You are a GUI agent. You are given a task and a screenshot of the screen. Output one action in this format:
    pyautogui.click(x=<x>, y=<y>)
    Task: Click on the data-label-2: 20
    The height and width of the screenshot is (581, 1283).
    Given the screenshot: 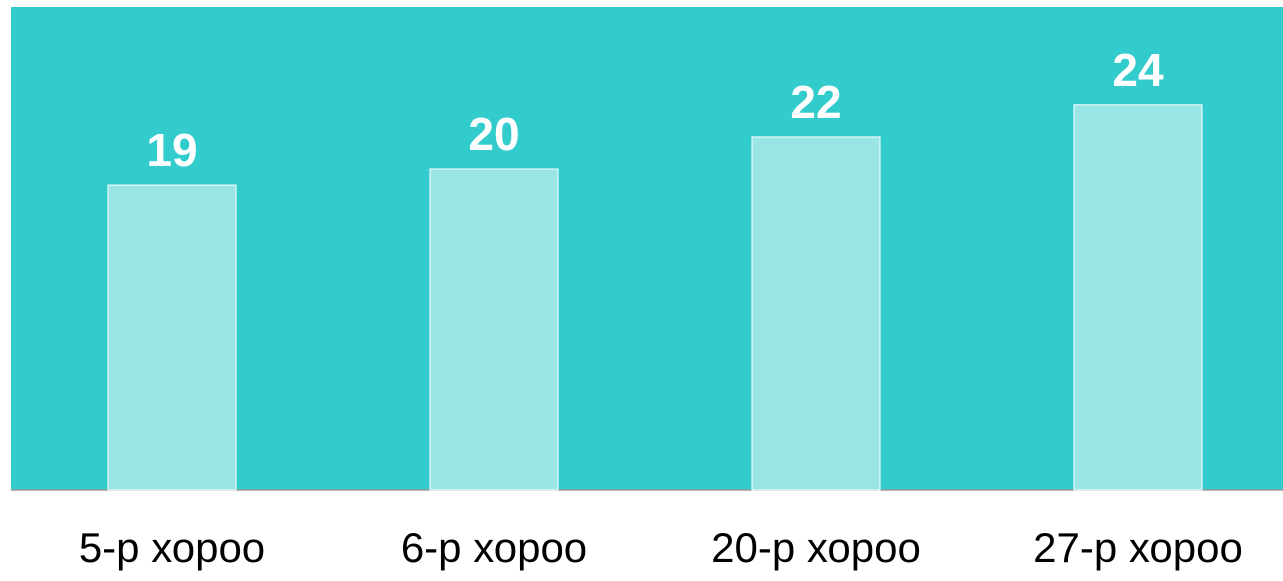 What is the action you would take?
    pyautogui.click(x=493, y=134)
    